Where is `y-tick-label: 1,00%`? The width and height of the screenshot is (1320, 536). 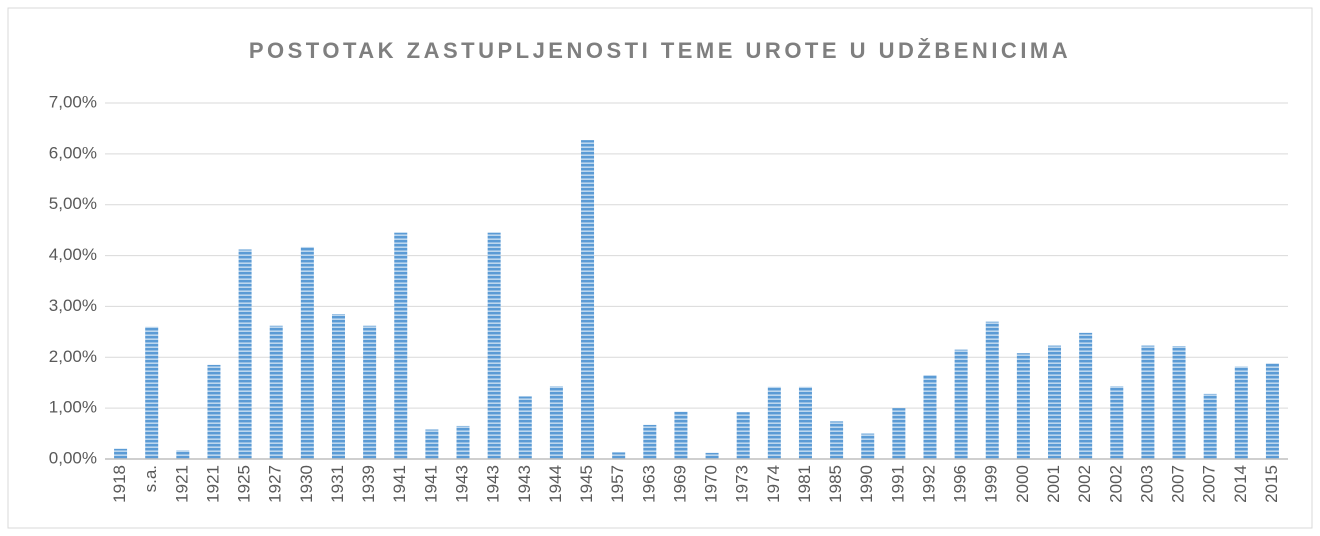
y-tick-label: 1,00% is located at coordinates (73, 407).